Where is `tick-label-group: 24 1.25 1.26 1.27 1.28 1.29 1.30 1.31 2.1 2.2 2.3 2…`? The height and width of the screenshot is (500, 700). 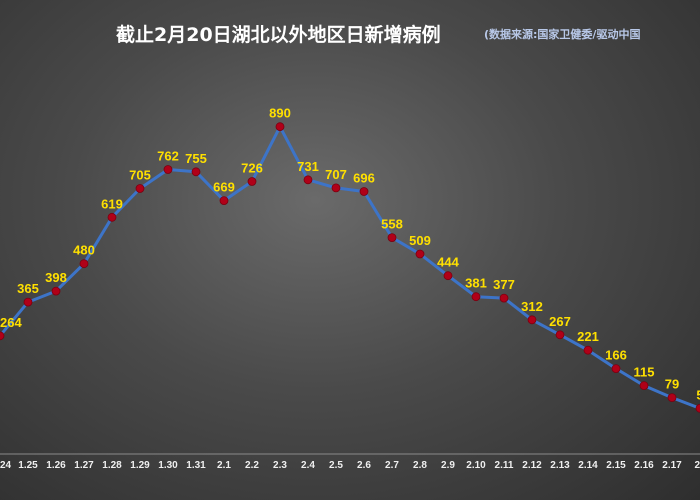 tick-label-group: 24 1.25 1.26 1.27 1.28 1.29 1.30 1.31 2.1 2.2 2.3 2… is located at coordinates (350, 465).